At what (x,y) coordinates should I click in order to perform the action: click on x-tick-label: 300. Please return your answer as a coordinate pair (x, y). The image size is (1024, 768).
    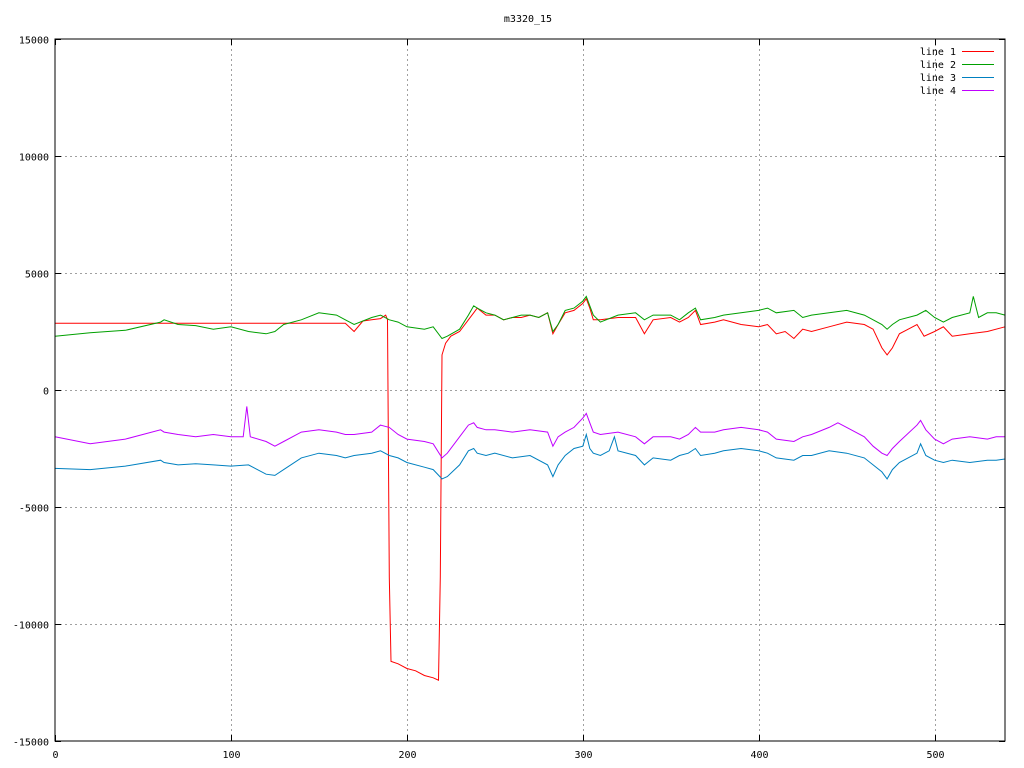
    Looking at the image, I should click on (583, 755).